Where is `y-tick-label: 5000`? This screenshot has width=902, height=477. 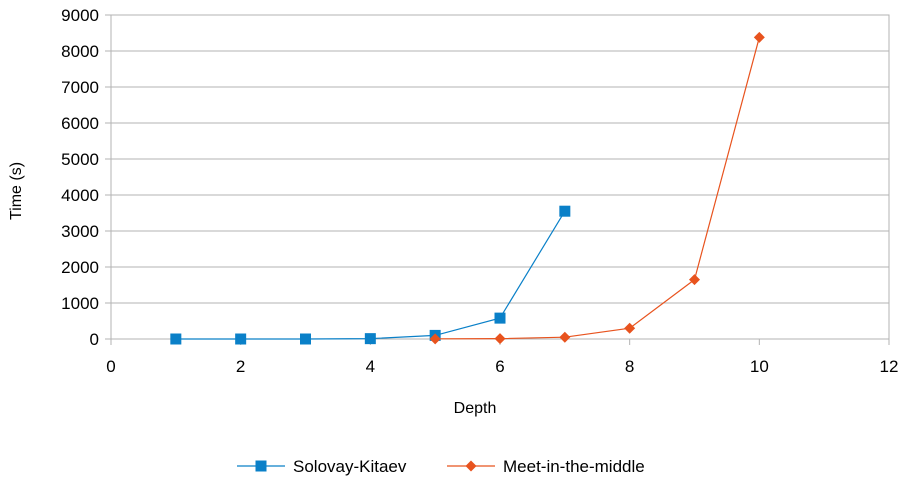
y-tick-label: 5000 is located at coordinates (80, 159).